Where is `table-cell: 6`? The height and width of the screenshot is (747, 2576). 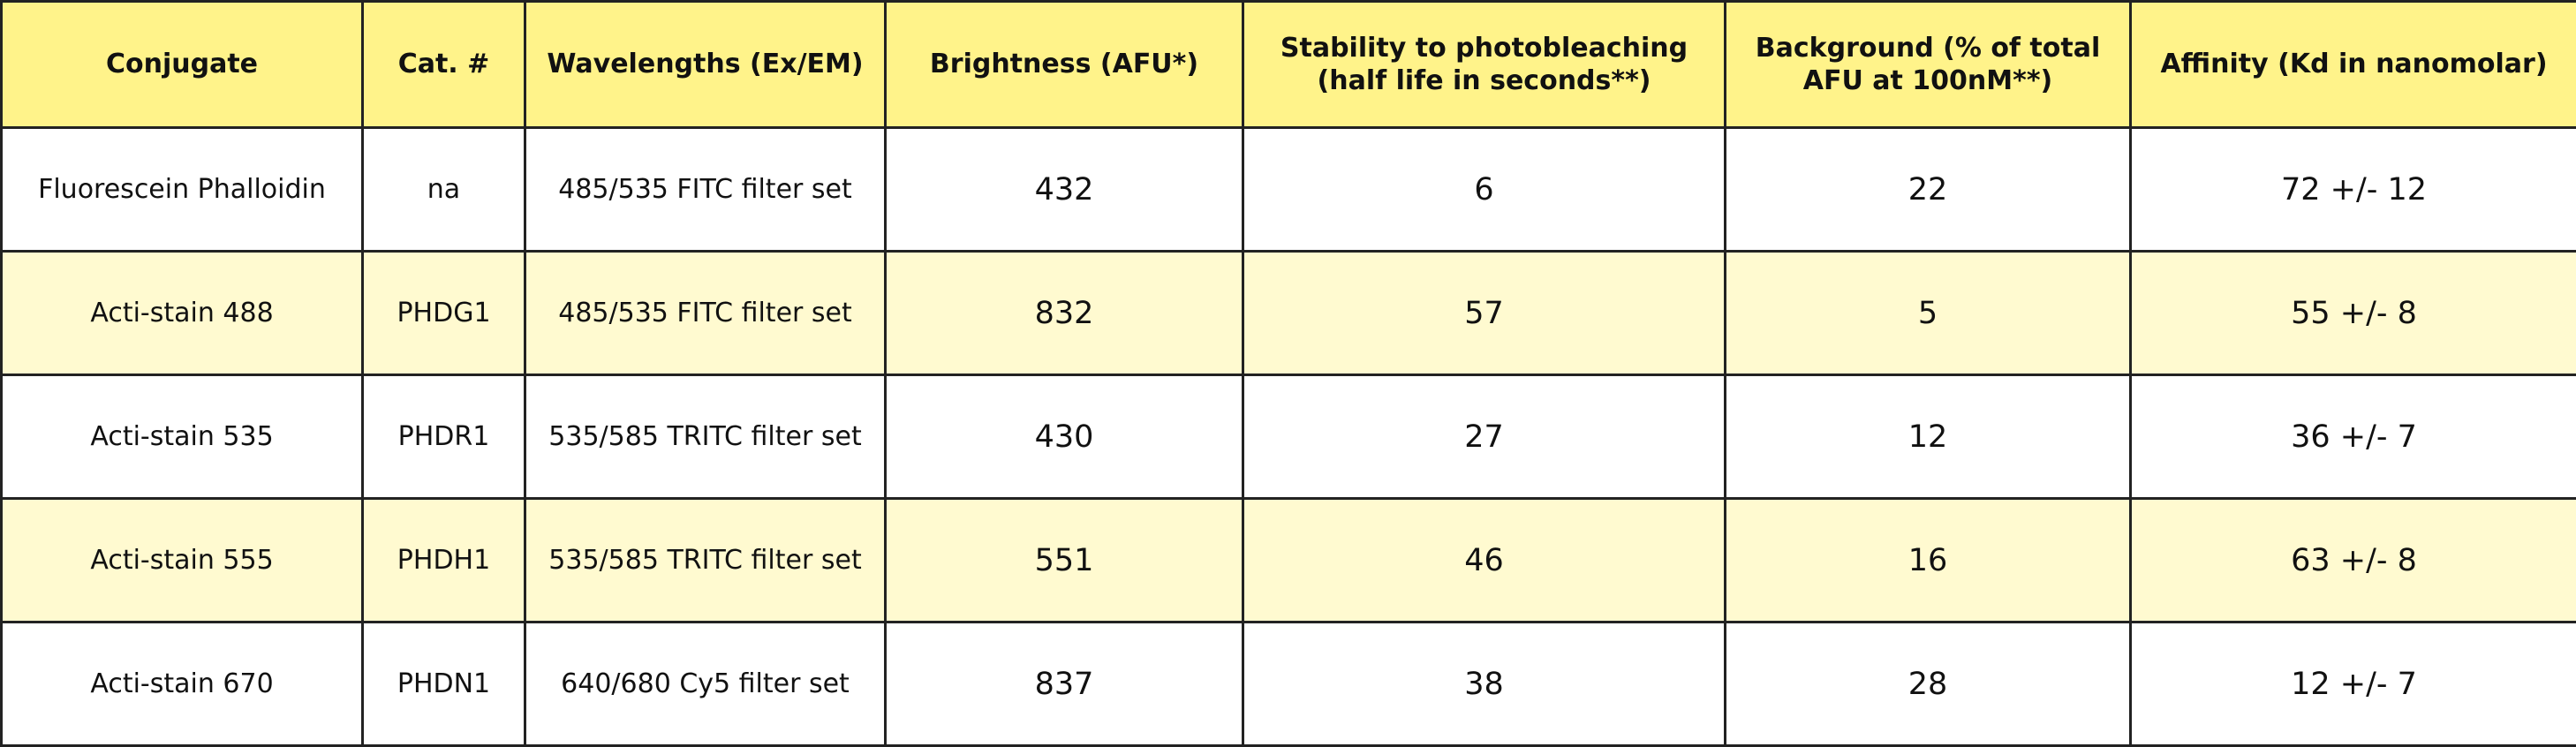 table-cell: 6 is located at coordinates (1484, 190).